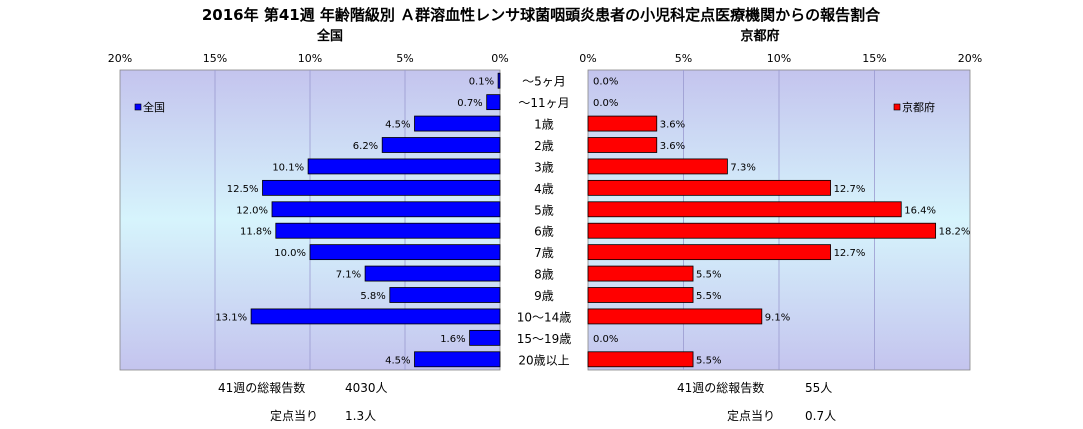 This screenshot has height=429, width=1083. Describe the element at coordinates (543, 103) in the screenshot. I see `age-category-label: ～11ヶ月` at that location.